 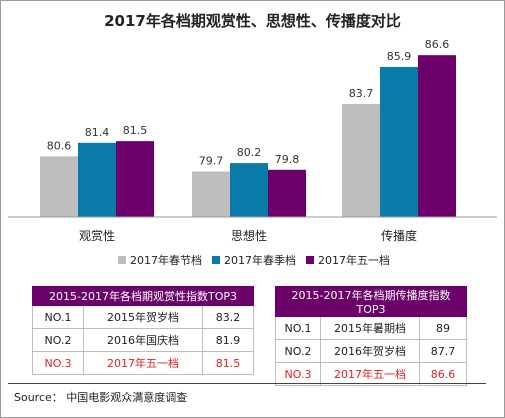 I want to click on table-row: NO.3 2017年五一档 81.5, so click(x=143, y=363).